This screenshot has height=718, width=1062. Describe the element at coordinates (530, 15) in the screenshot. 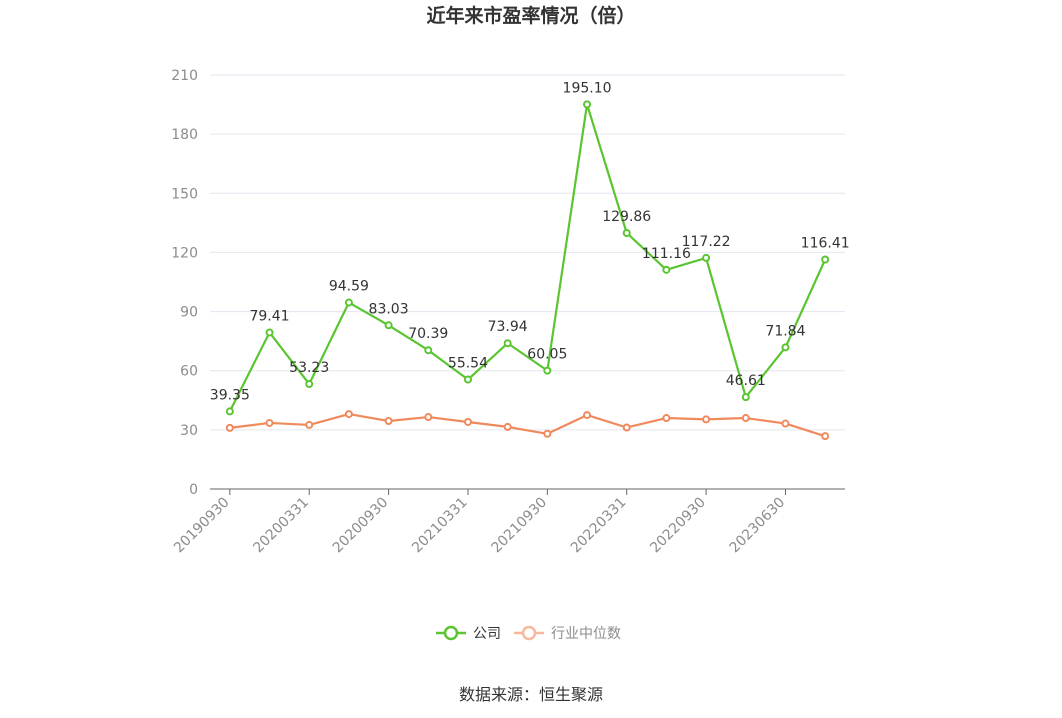

I see `chart-title: 近年来市盈率情况（倍）` at that location.